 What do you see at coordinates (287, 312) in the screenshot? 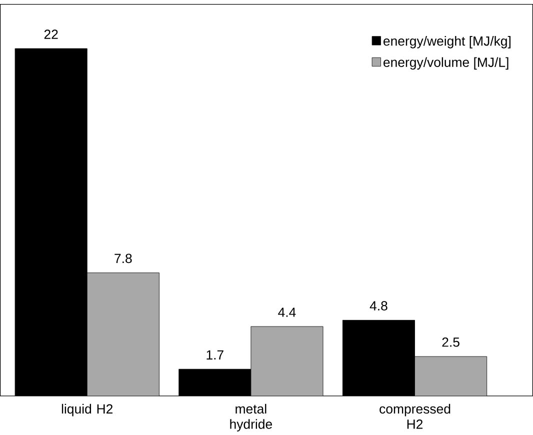
I see `data-label: 4.4` at bounding box center [287, 312].